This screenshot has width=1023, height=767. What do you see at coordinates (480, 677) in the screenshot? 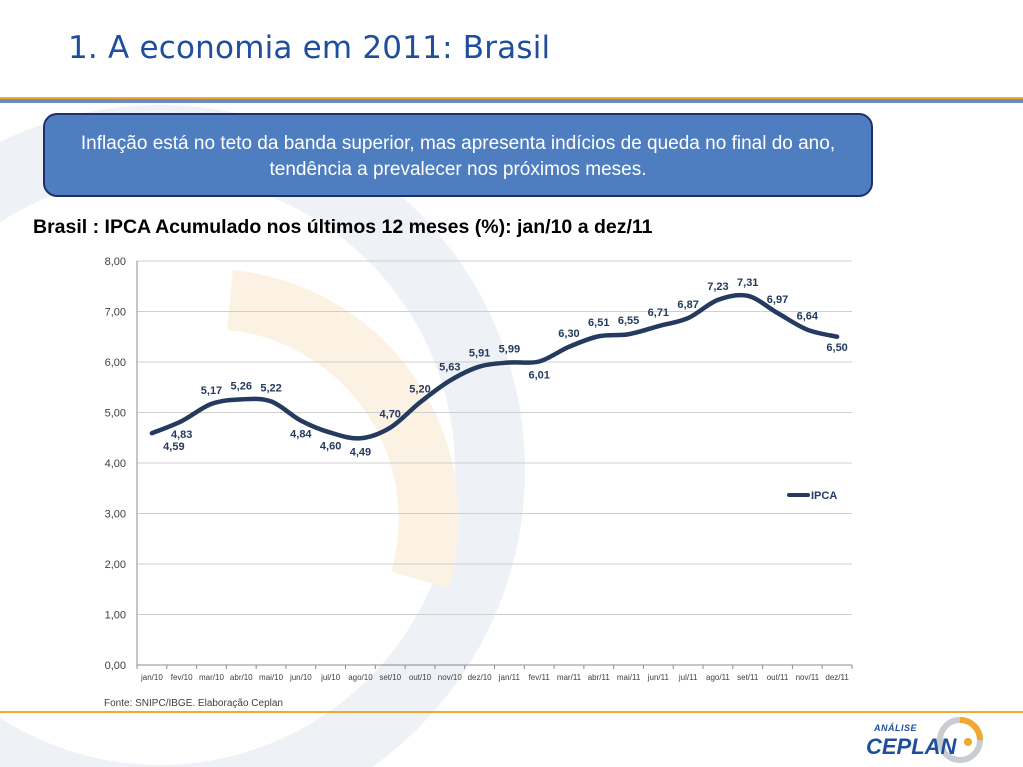
I see `x-tick-label: dez/10` at bounding box center [480, 677].